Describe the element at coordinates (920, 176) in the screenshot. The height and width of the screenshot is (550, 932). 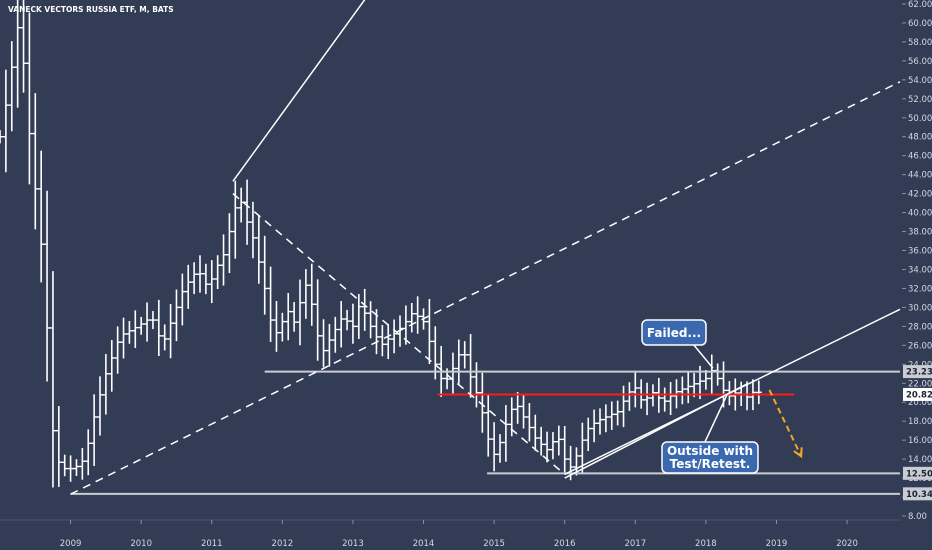
I see `y-tick-label: 44.00` at that location.